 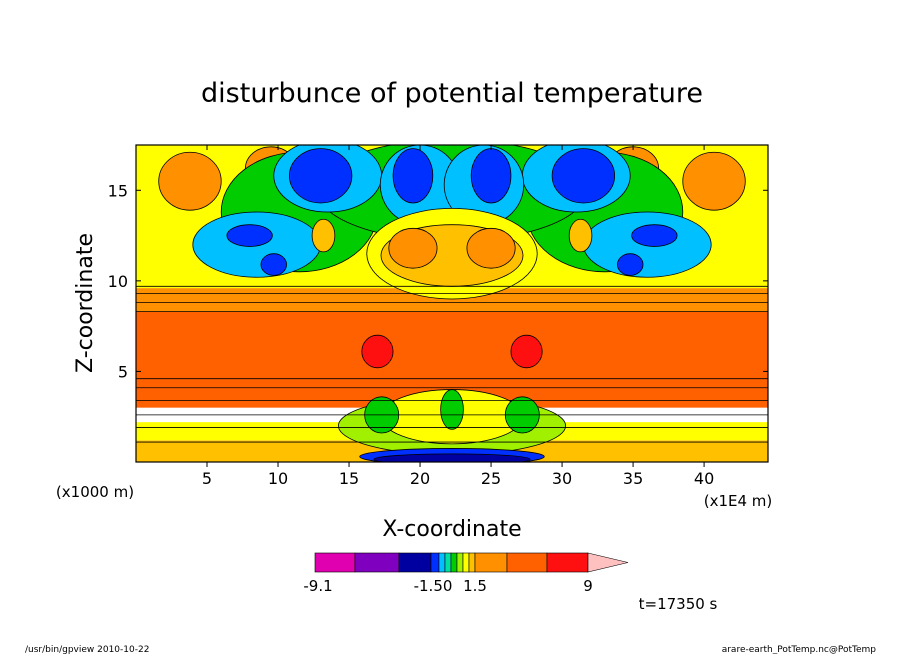 I want to click on colorbar, so click(x=471, y=562).